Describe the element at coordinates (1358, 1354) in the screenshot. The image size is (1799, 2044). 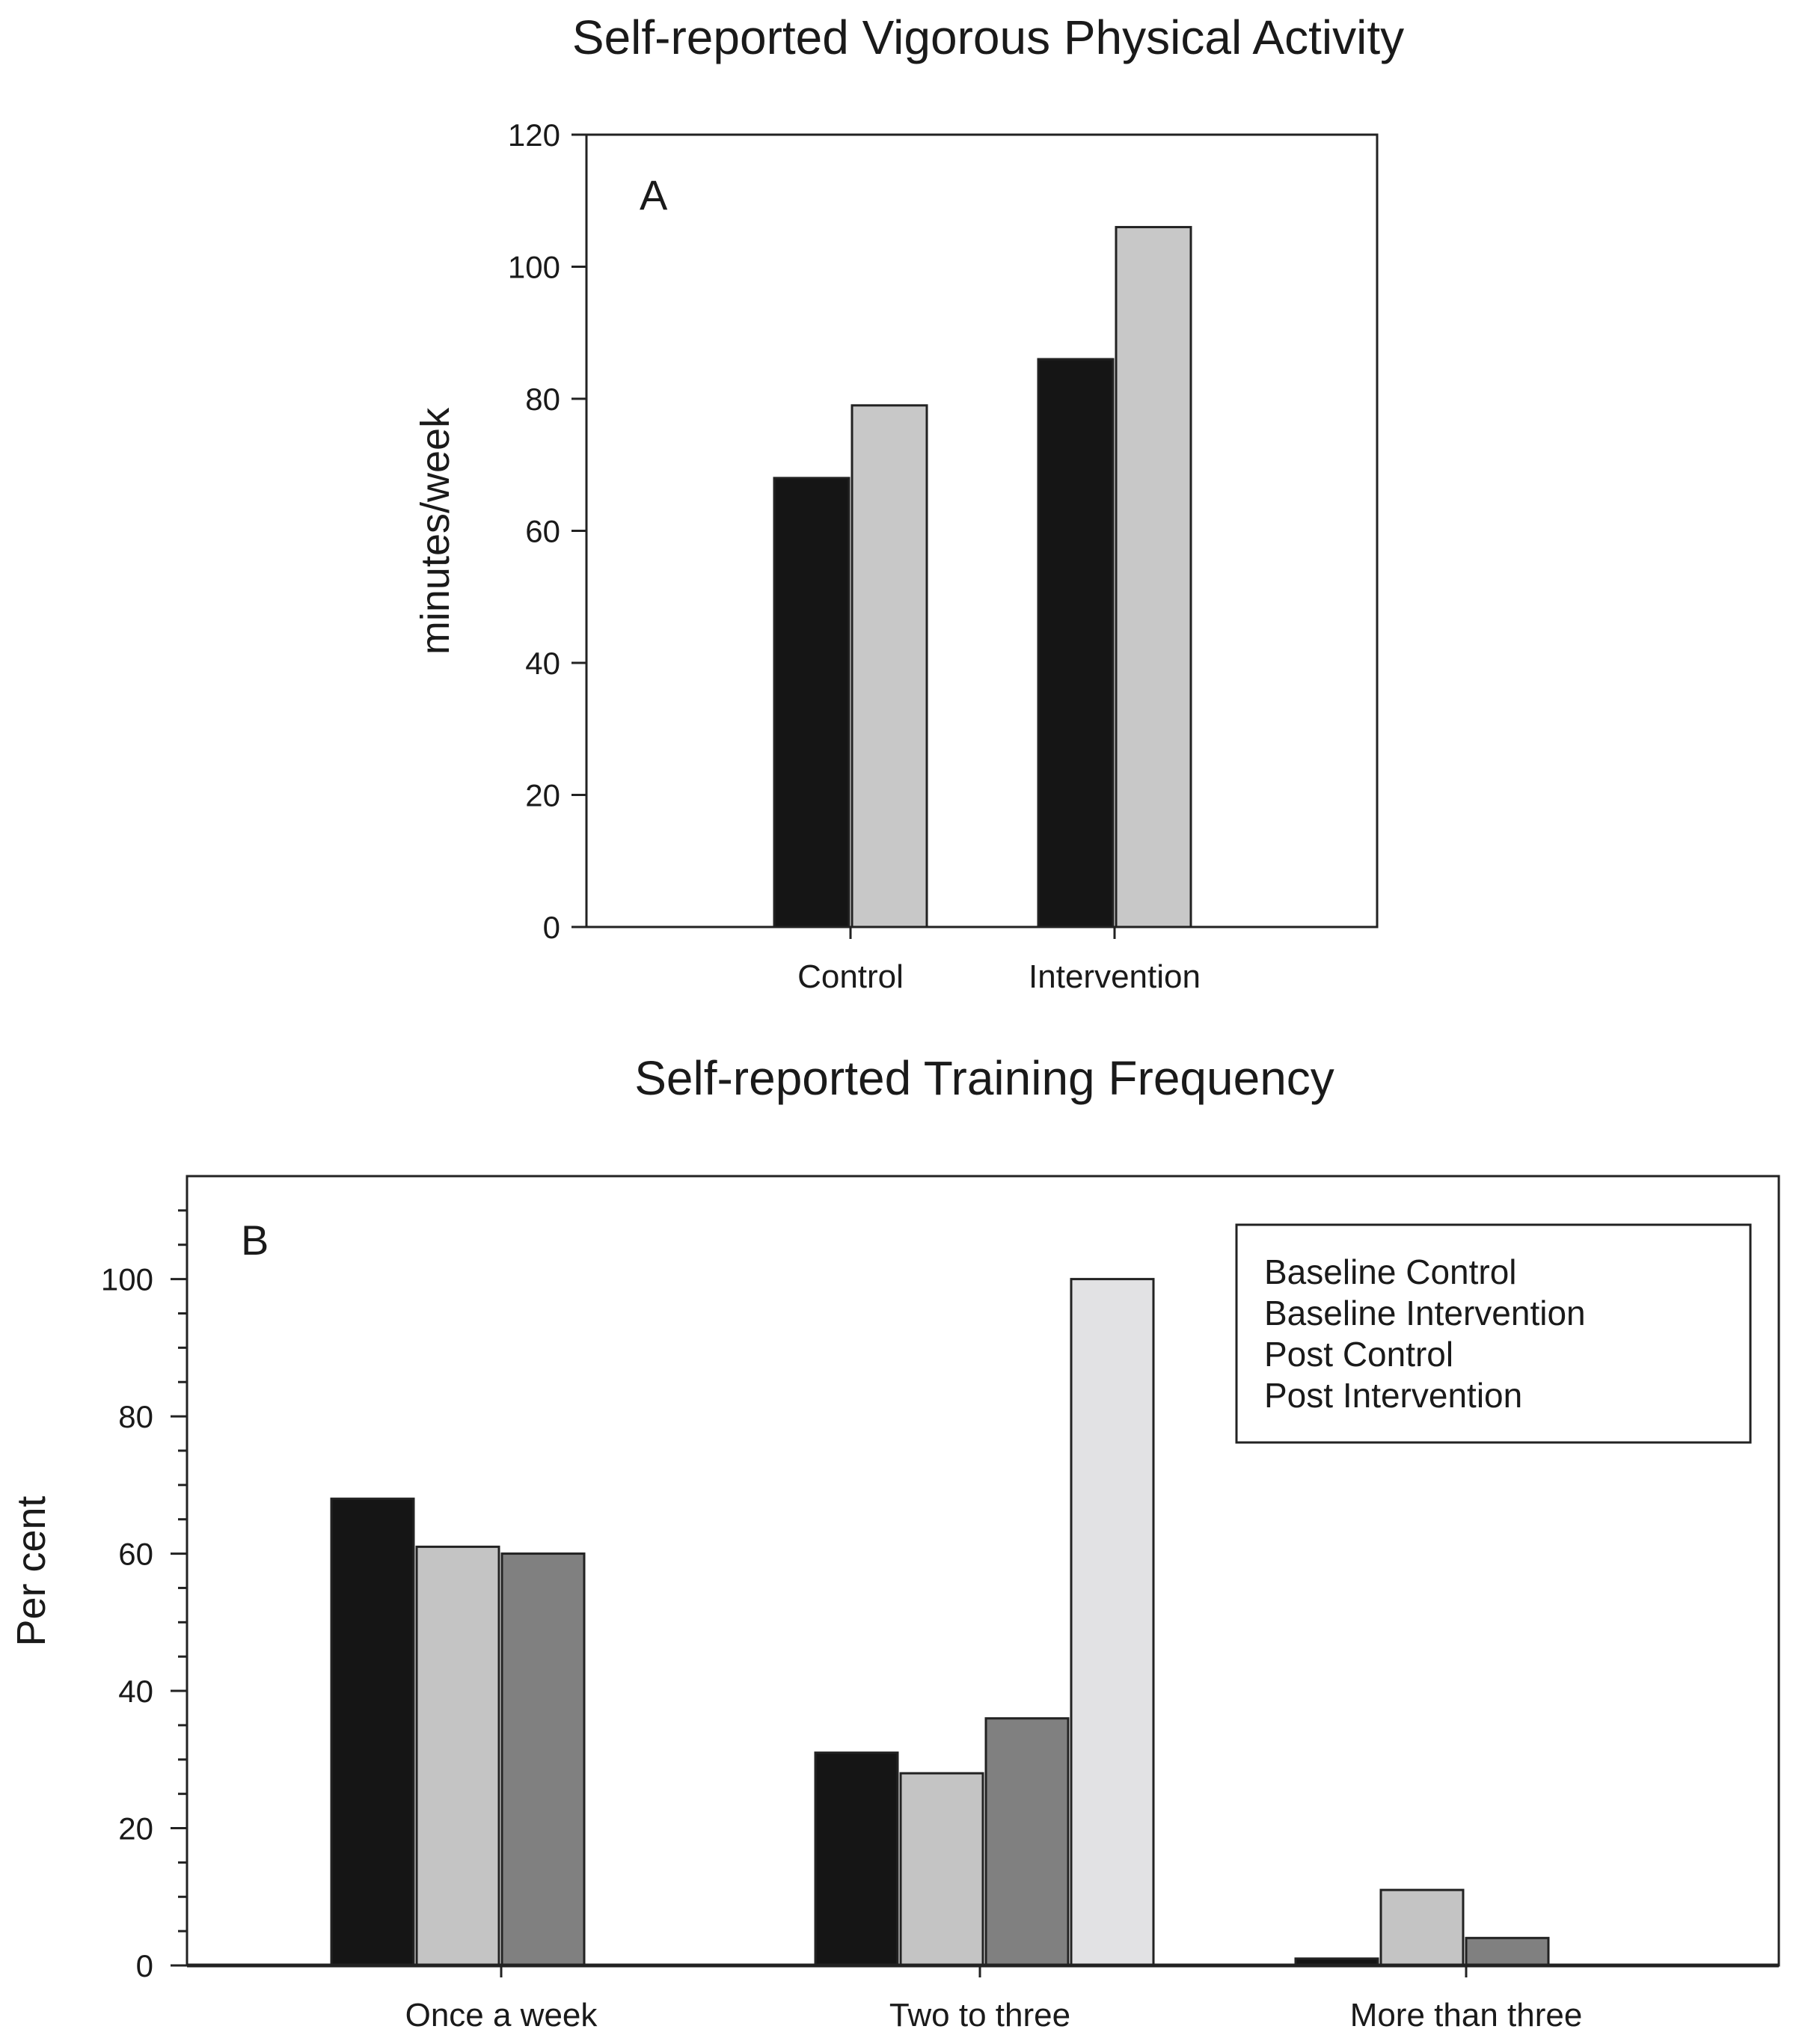
I see `legend-entry-3: Post Control` at that location.